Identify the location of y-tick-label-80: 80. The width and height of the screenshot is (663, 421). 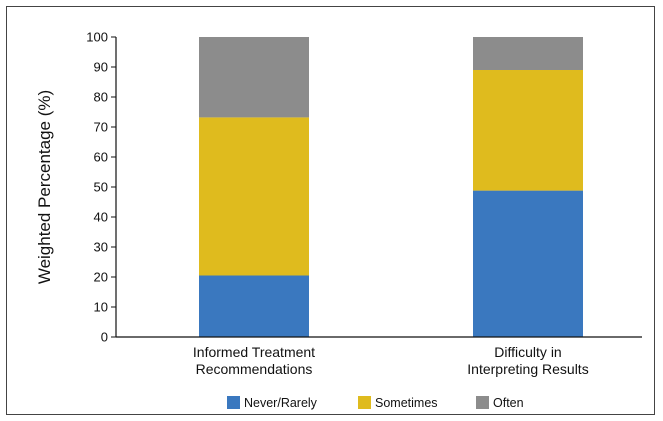
(101, 97).